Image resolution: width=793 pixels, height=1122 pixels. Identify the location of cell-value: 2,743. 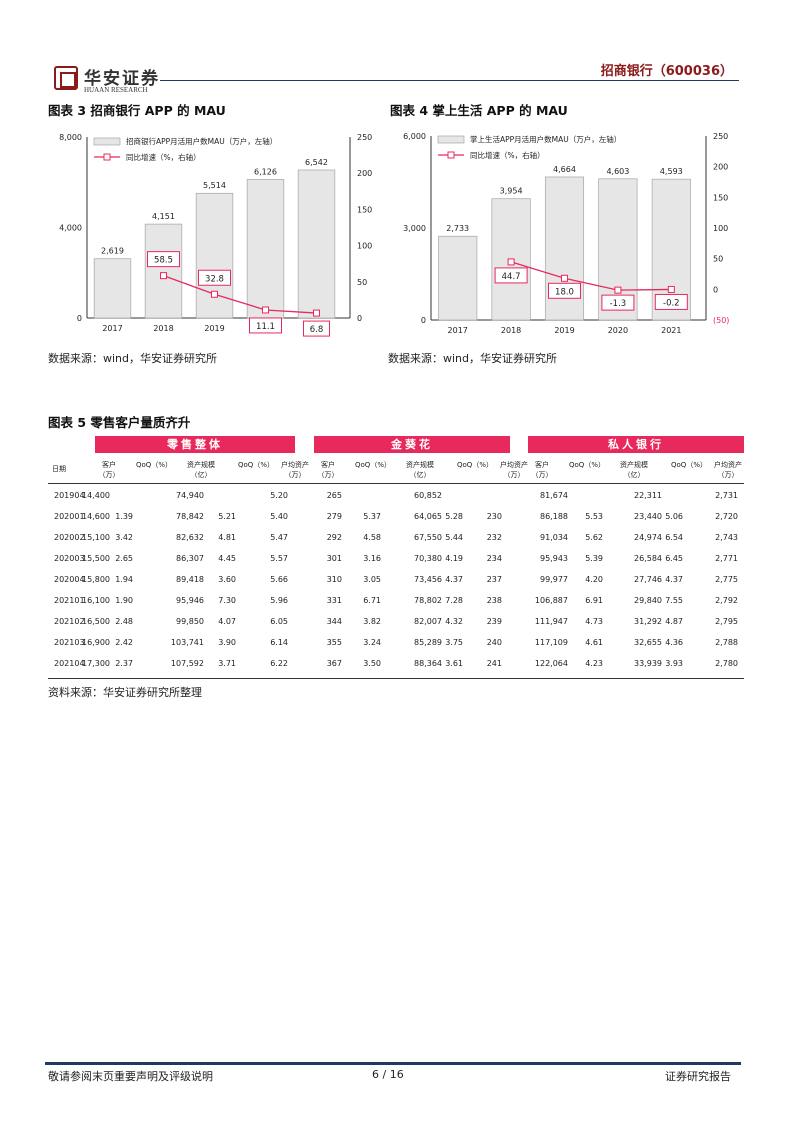
(726, 537).